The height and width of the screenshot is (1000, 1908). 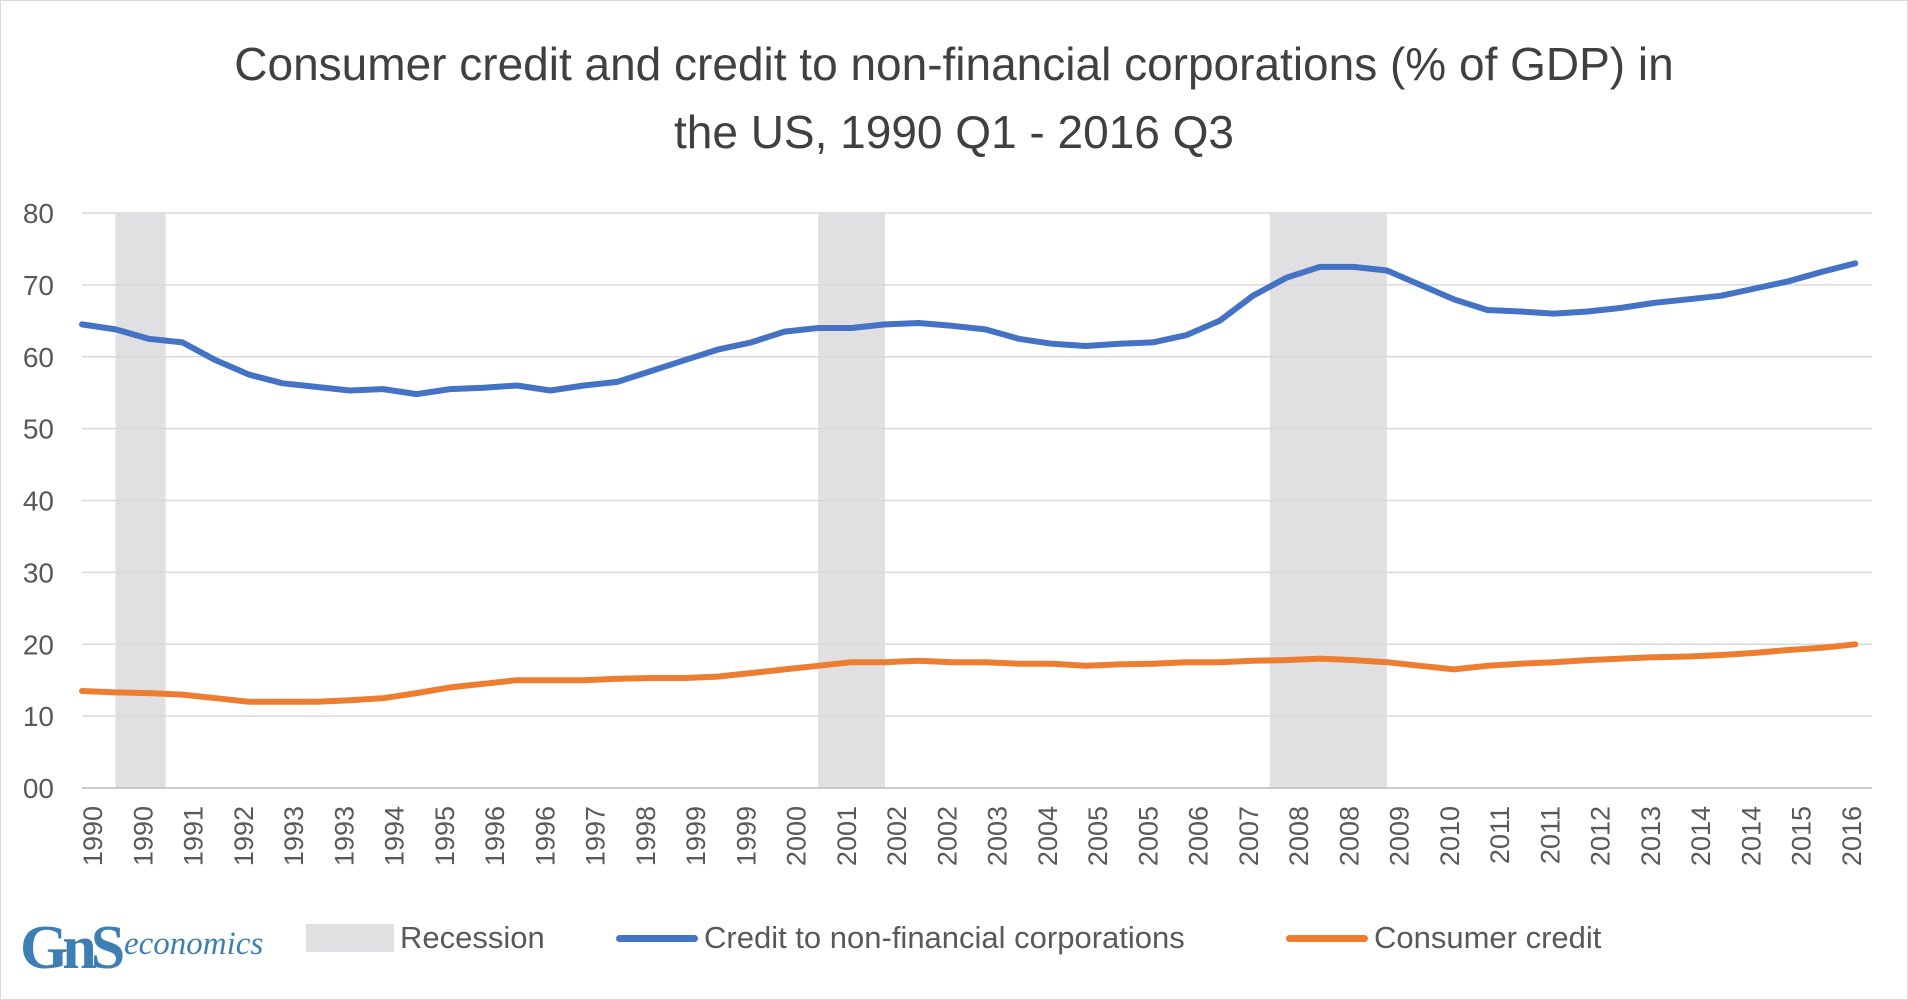 What do you see at coordinates (38, 644) in the screenshot?
I see `y-tick-label: 20` at bounding box center [38, 644].